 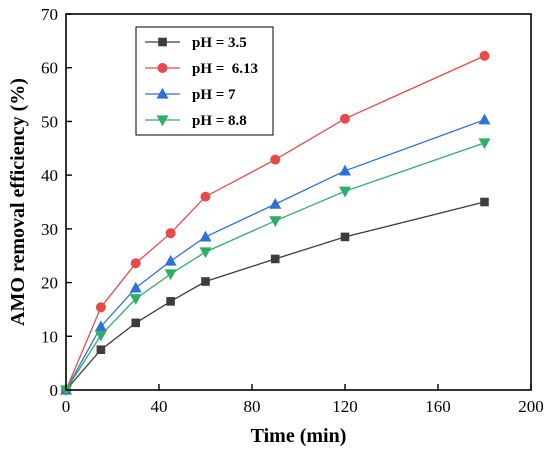 What do you see at coordinates (54, 390) in the screenshot?
I see `y-tick-label: 0` at bounding box center [54, 390].